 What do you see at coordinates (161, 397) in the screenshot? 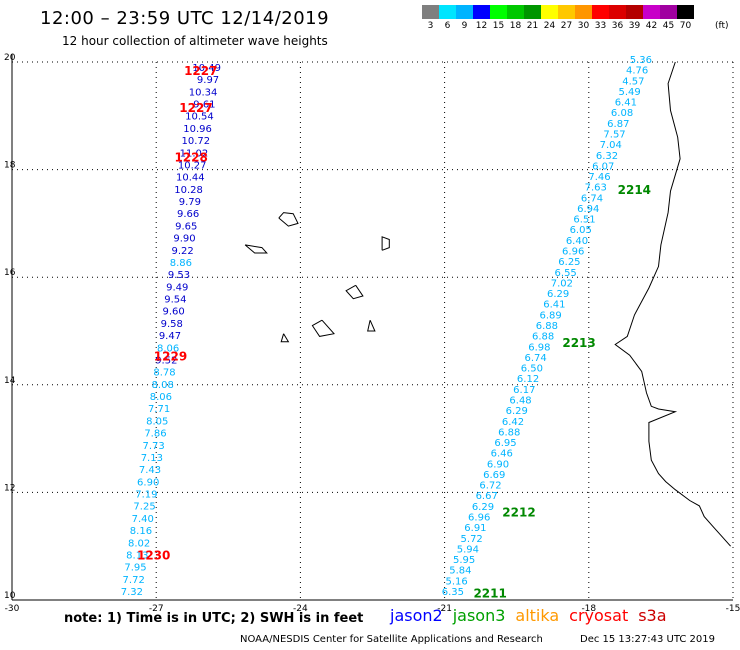
I see `wave-height-obs: 8.06` at bounding box center [161, 397].